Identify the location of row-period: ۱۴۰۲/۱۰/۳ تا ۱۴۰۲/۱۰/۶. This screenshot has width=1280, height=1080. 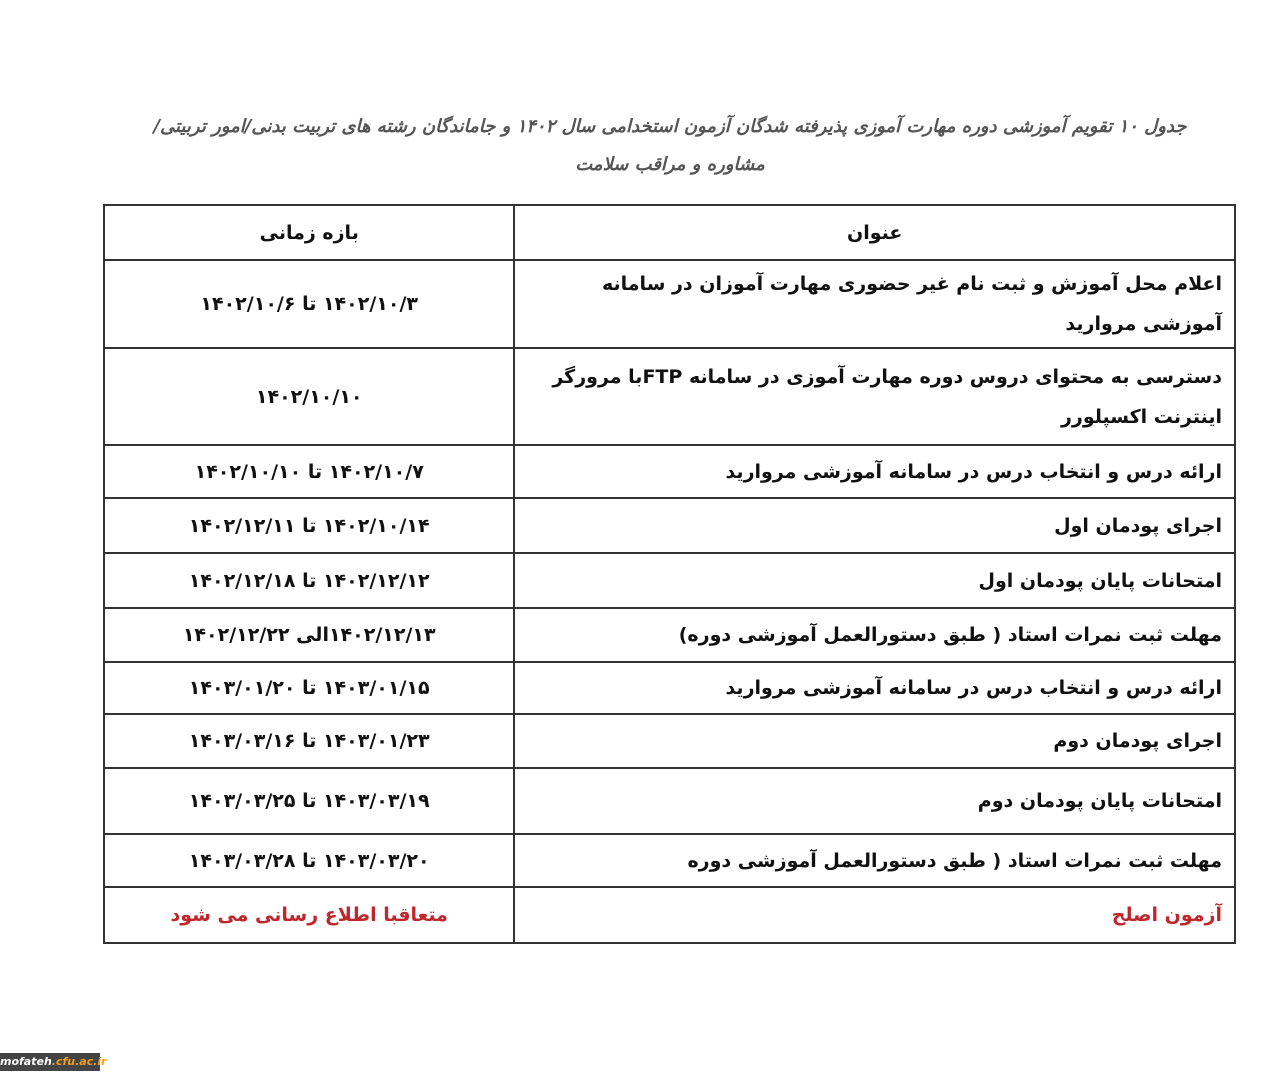
(309, 304).